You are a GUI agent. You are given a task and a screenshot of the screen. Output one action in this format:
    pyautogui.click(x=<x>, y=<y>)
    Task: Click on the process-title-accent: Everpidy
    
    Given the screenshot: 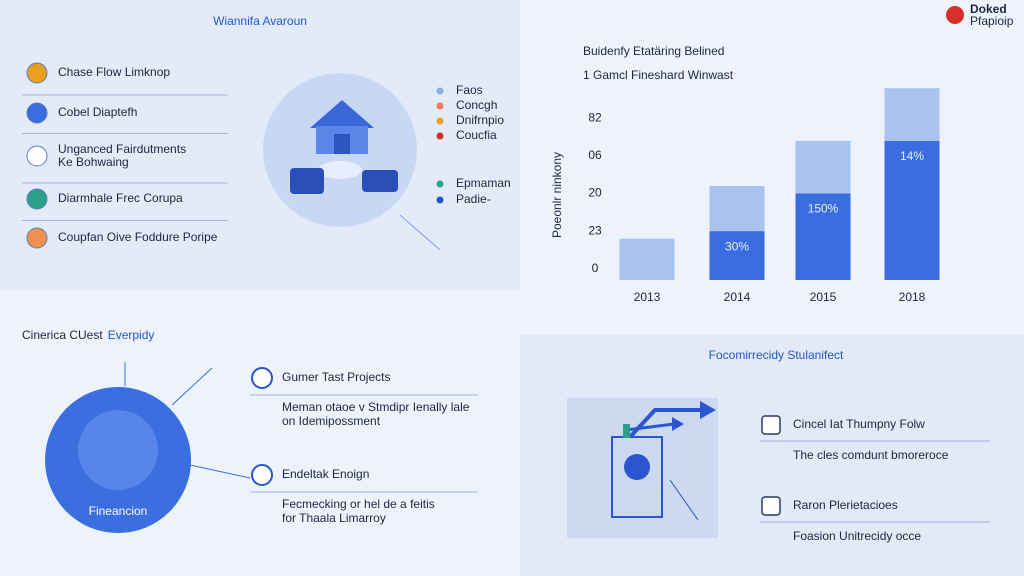 What is the action you would take?
    pyautogui.click(x=131, y=335)
    